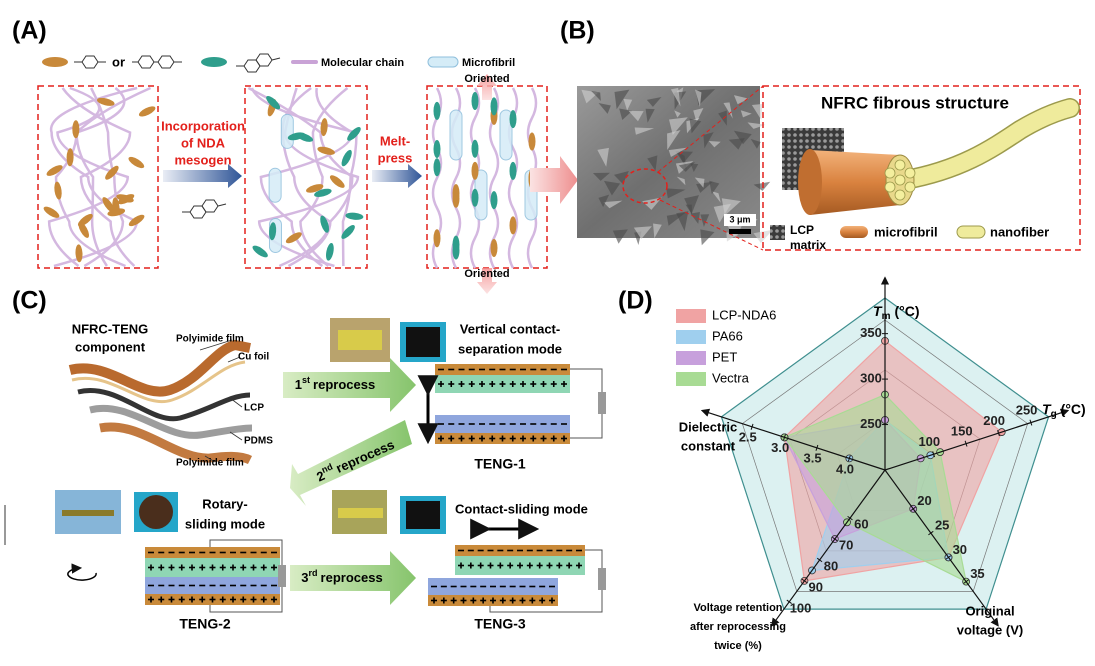 The width and height of the screenshot is (1095, 666). Describe the element at coordinates (1027, 410) in the screenshot. I see `tick-label: 250` at that location.